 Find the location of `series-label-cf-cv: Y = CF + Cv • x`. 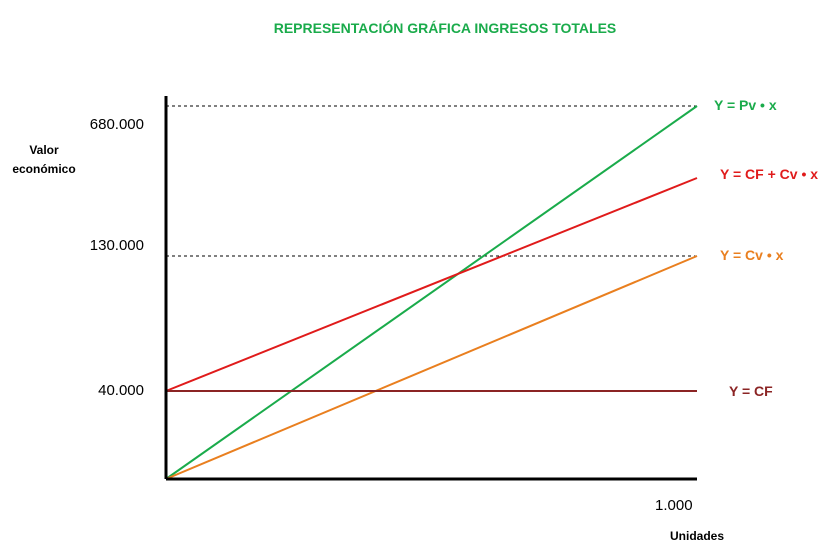

series-label-cf-cv: Y = CF + Cv • x is located at coordinates (769, 174).